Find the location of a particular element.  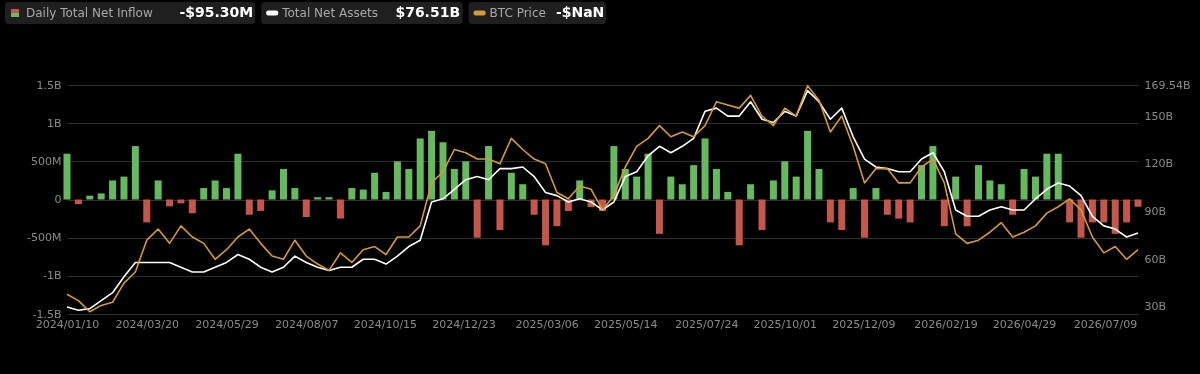

x-tick-label: 2026/04/29 is located at coordinates (1024, 324).